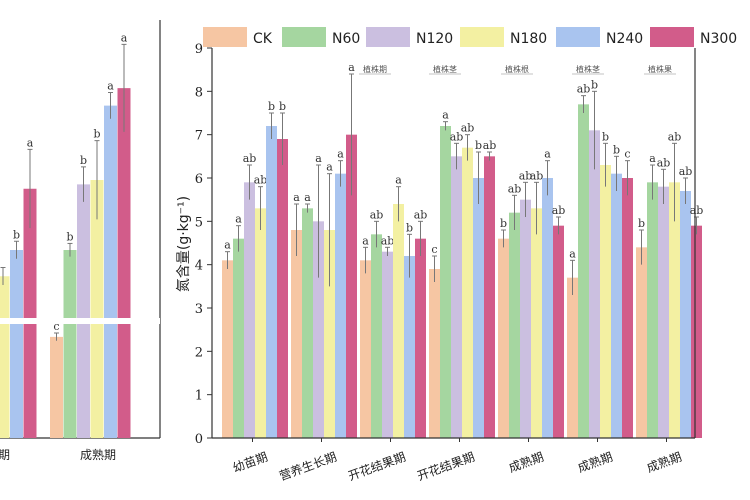  I want to click on legend-swatch-n240, so click(578, 37).